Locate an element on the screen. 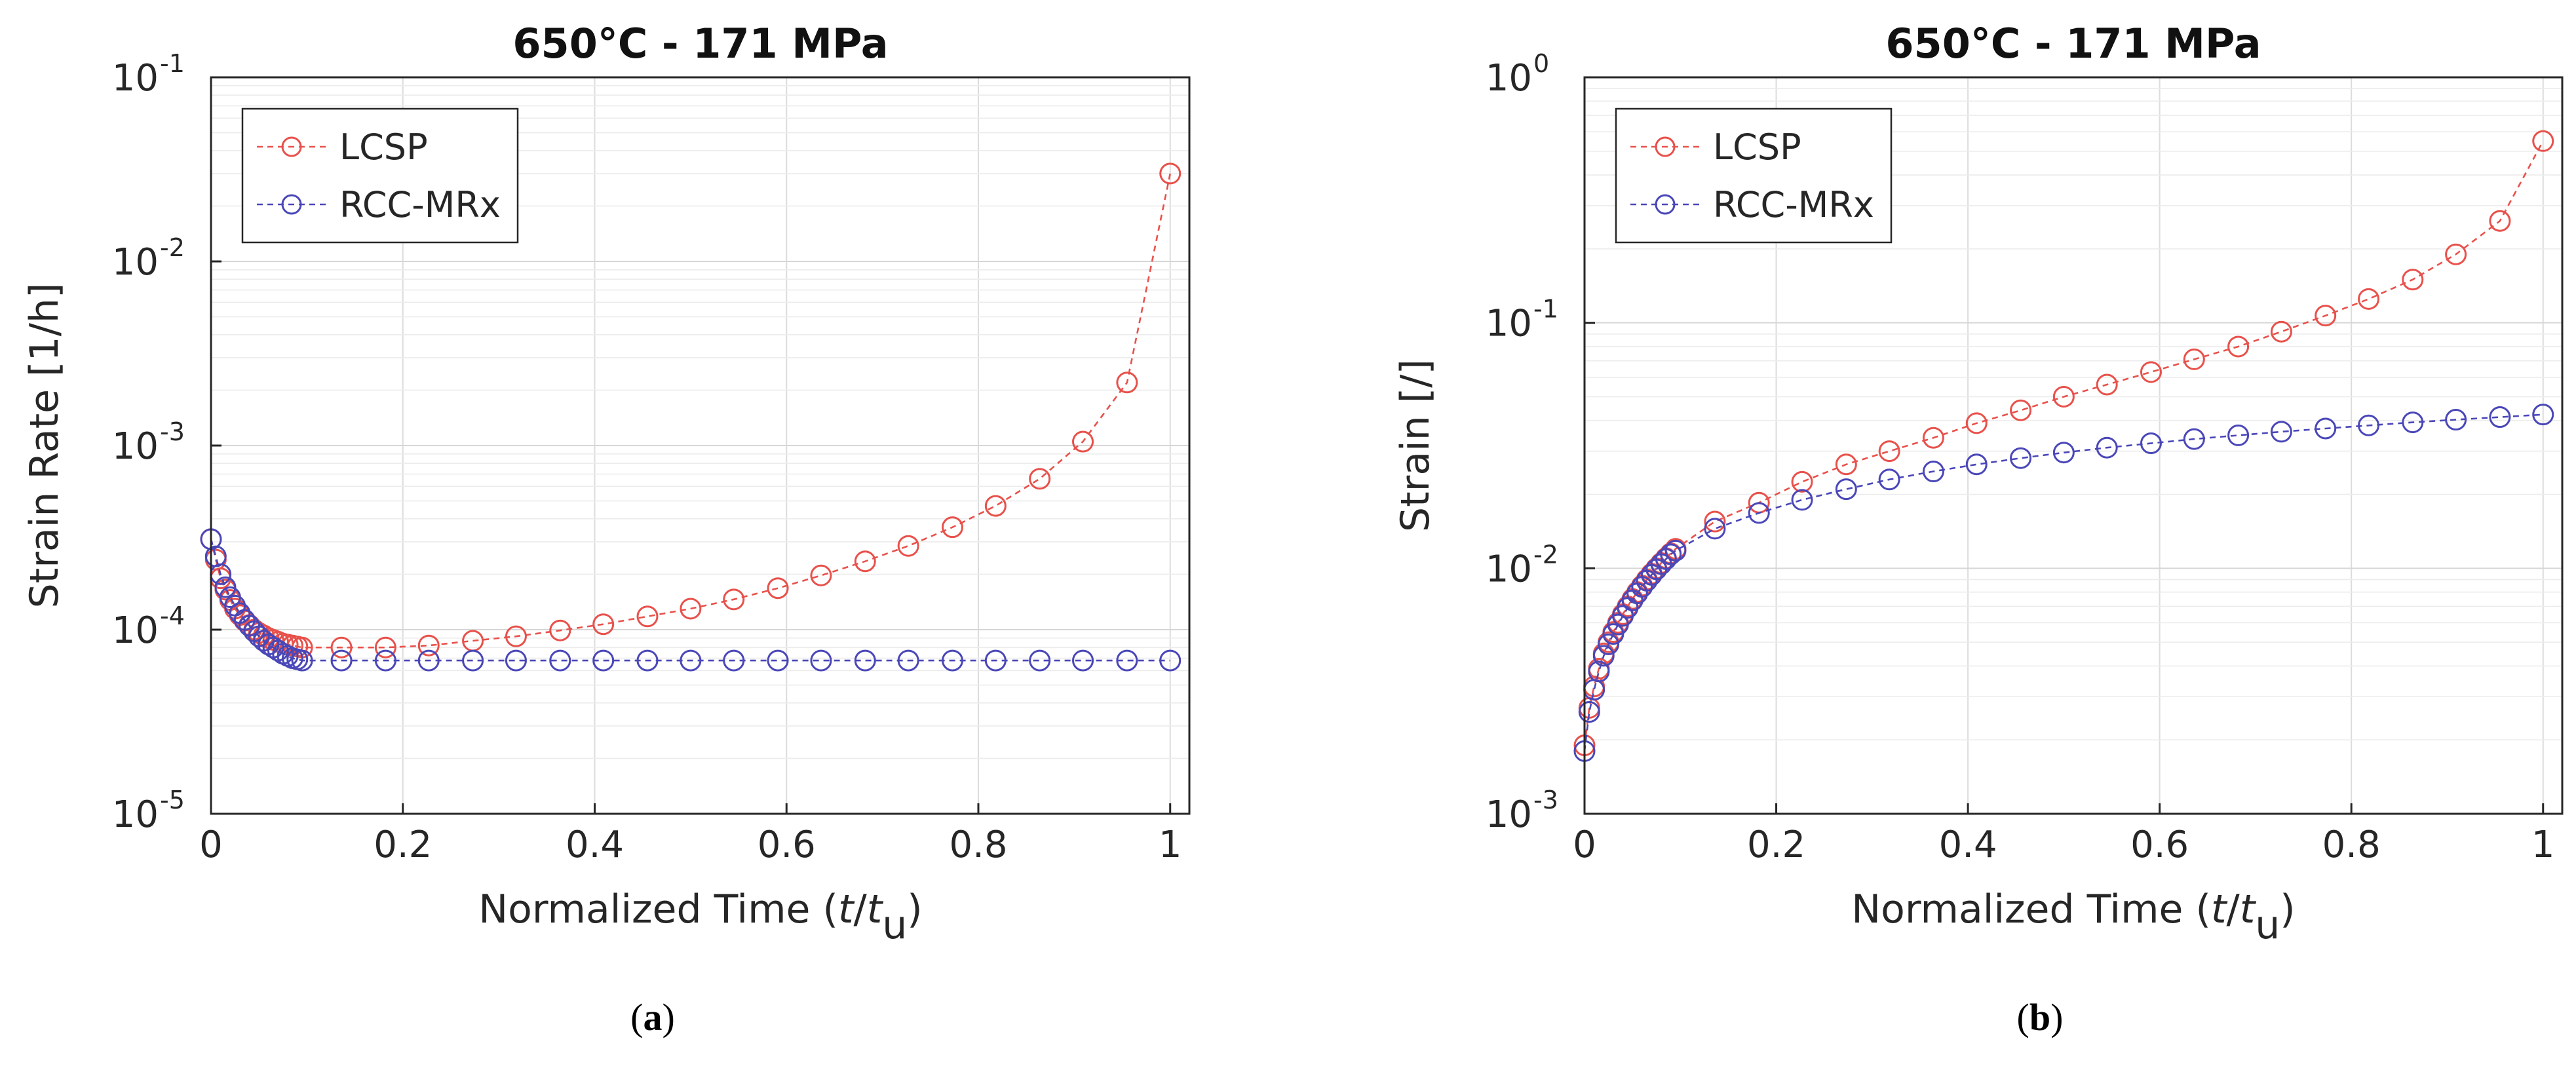  panel-b-legend: LCSP RCC-MRx is located at coordinates (1754, 175).